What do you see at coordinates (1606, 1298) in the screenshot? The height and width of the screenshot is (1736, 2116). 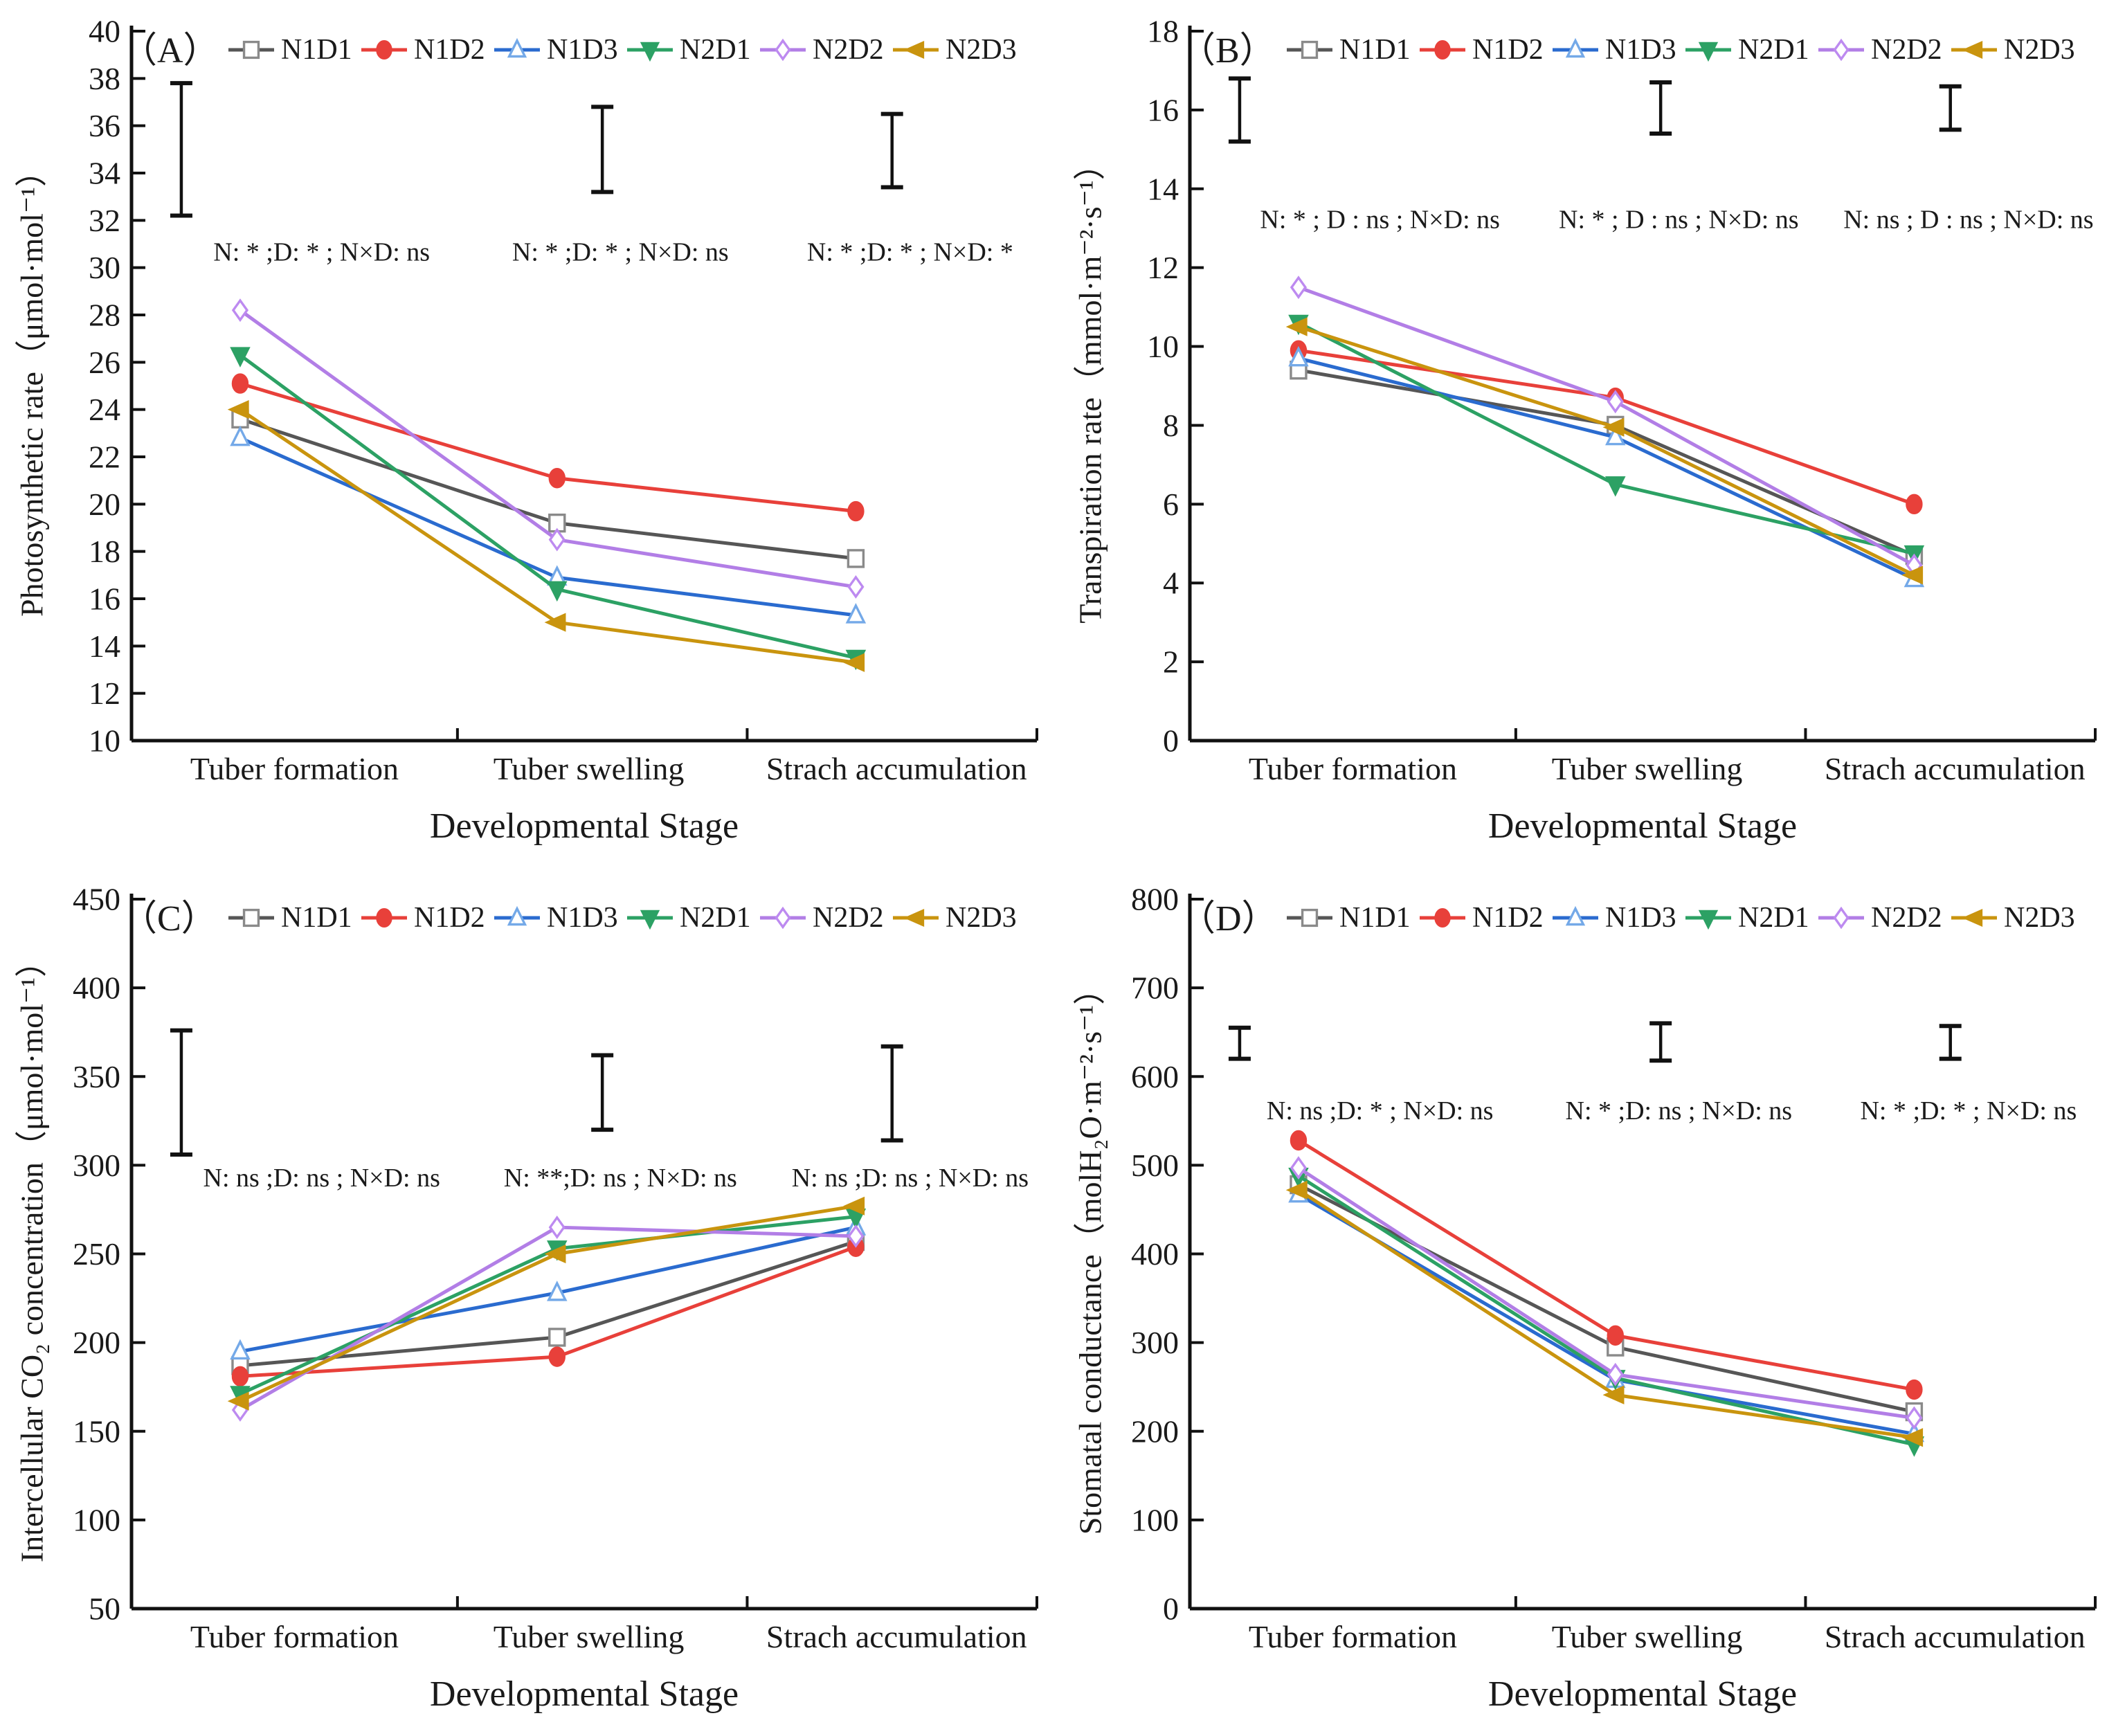 I see `series-line-N1D1` at bounding box center [1606, 1298].